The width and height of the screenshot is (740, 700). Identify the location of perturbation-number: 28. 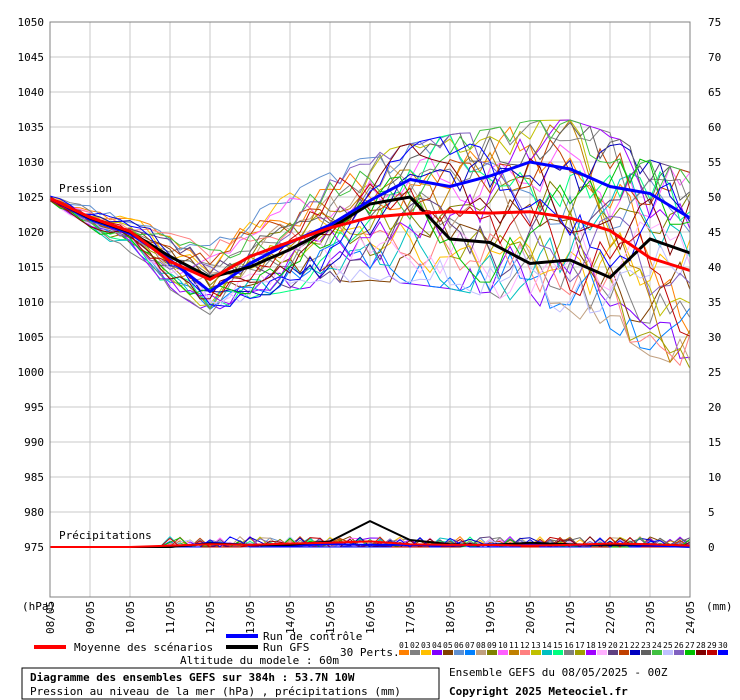
(701, 645).